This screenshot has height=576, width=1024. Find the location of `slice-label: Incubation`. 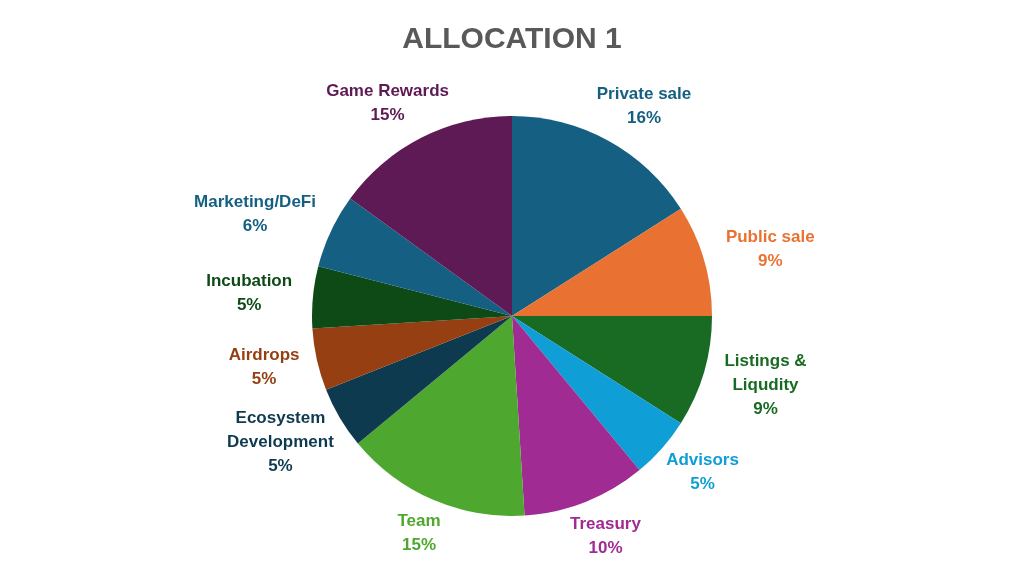

slice-label: Incubation is located at coordinates (249, 281).